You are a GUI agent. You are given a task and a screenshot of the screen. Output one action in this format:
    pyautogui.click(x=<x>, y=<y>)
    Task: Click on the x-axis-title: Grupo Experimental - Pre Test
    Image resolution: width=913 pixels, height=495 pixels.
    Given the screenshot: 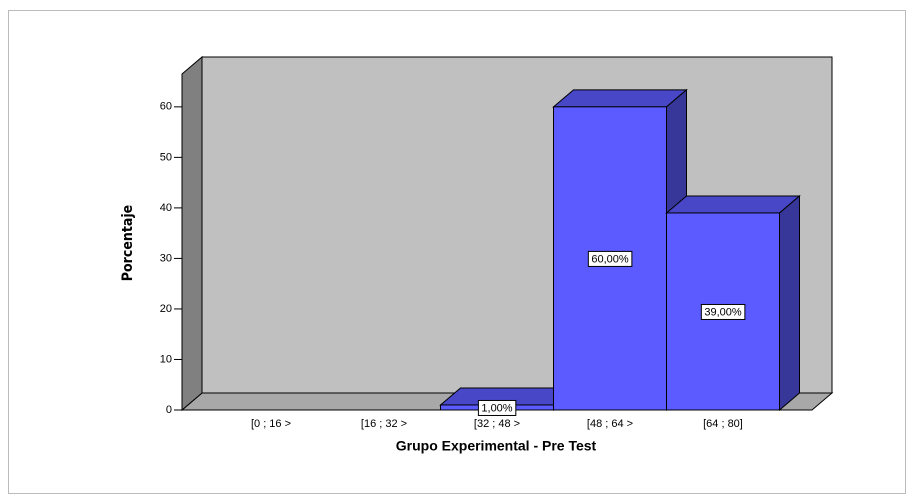 What is the action you would take?
    pyautogui.click(x=496, y=446)
    